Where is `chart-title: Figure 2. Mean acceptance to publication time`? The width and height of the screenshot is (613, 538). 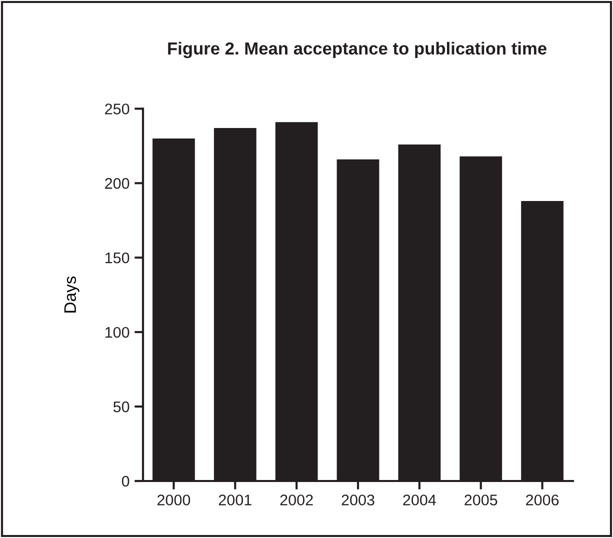
chart-title: Figure 2. Mean acceptance to publication time is located at coordinates (357, 50).